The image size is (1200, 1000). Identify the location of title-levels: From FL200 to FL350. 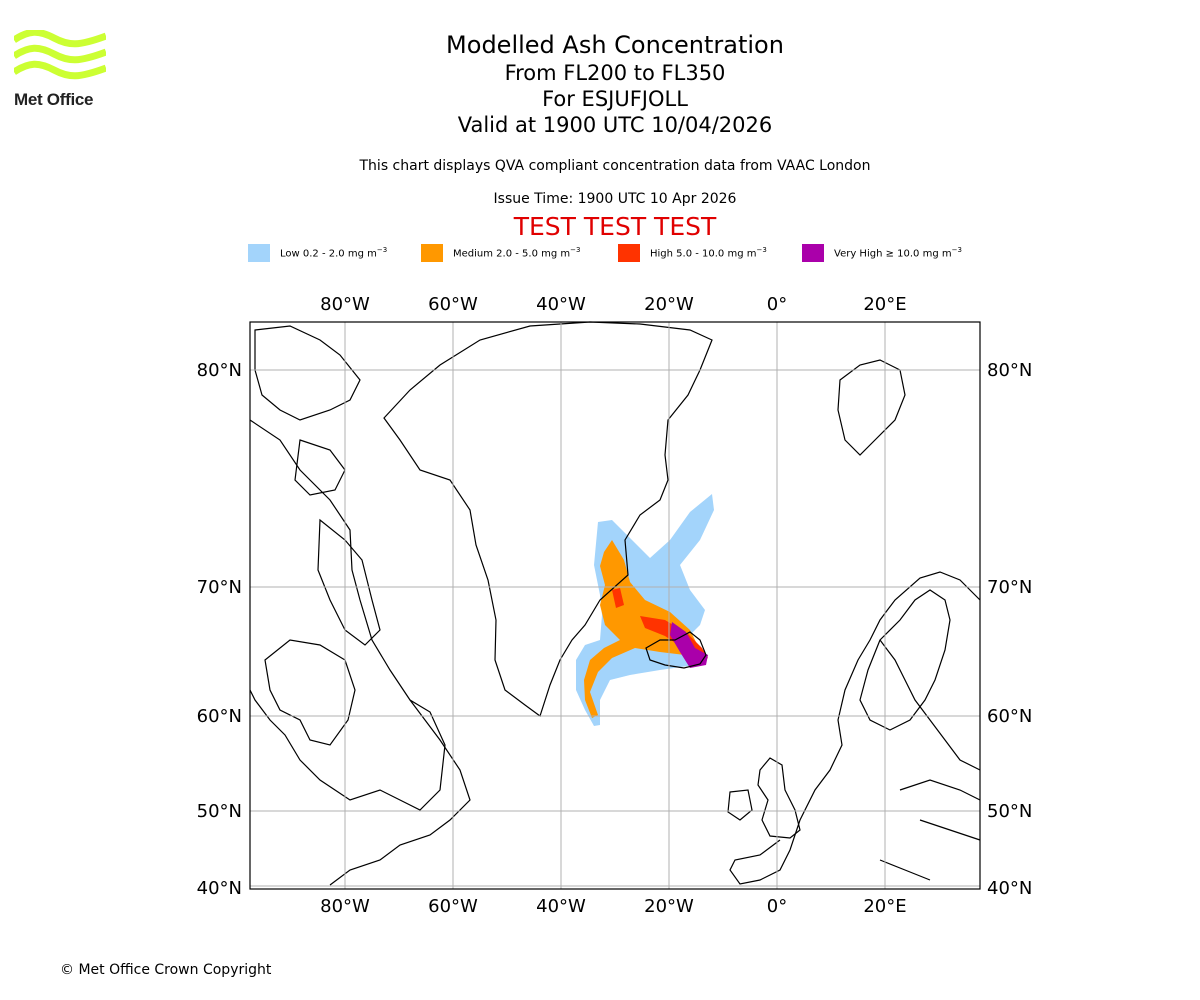
(615, 73).